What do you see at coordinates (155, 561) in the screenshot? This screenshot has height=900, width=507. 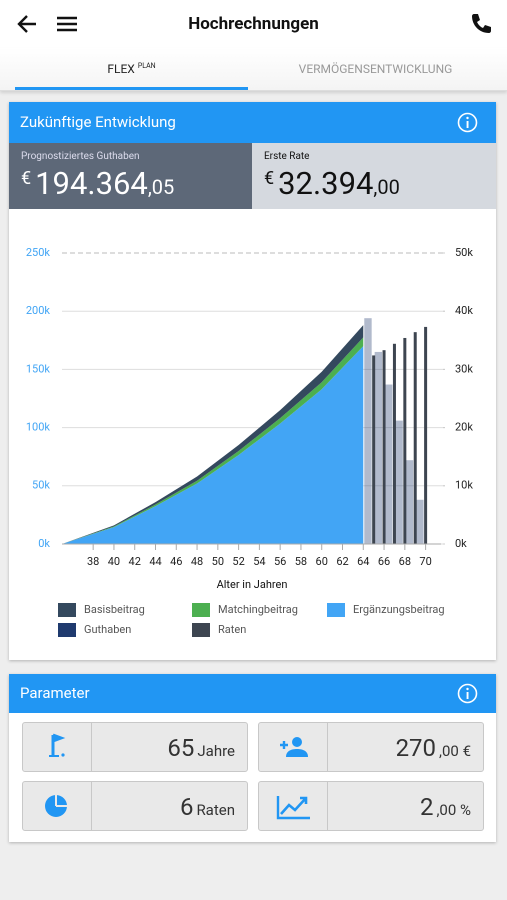 I see `x-tick-label: 44` at bounding box center [155, 561].